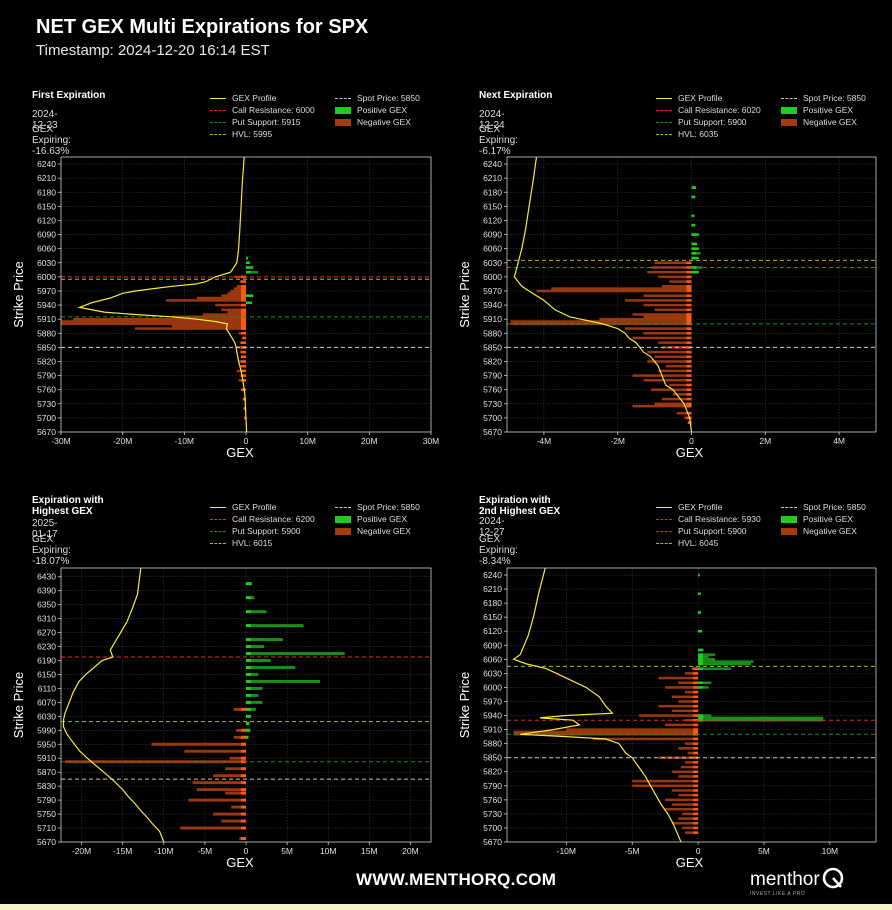  I want to click on y-tick-label: 6310, so click(46, 619).